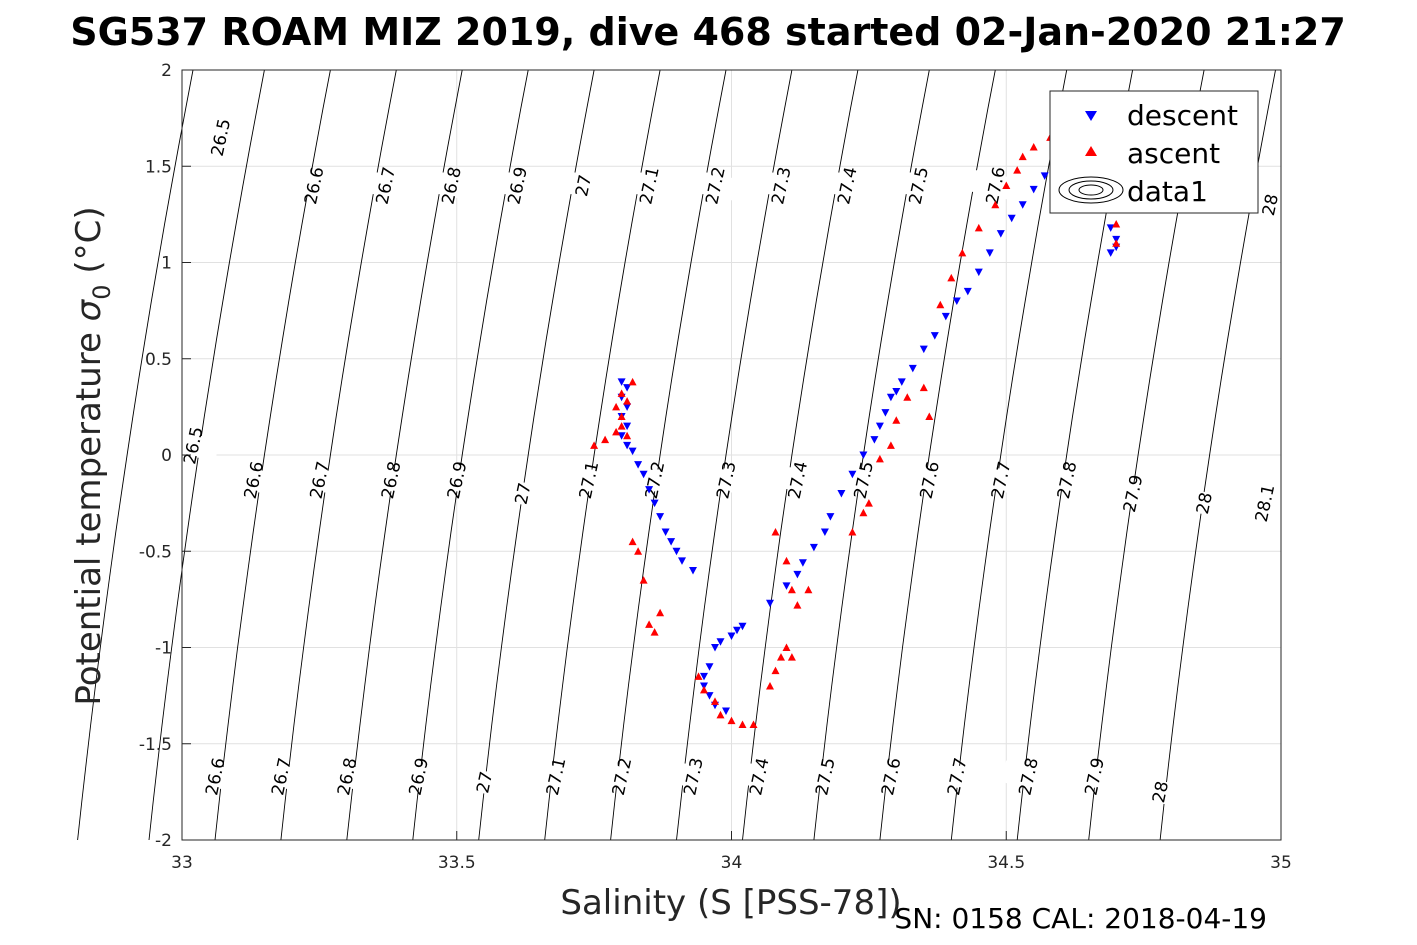 Image resolution: width=1417 pixels, height=945 pixels. What do you see at coordinates (536, 455) in the screenshot?
I see `contour-line-27.1` at bounding box center [536, 455].